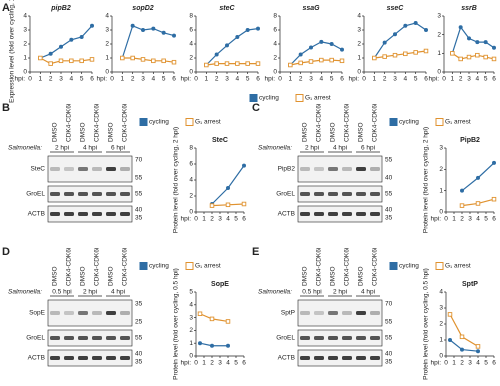 Image resolution: width=500 pixels, height=386 pixels. Describe the element at coordinates (37, 313) in the screenshot. I see `row-label: SopE` at that location.